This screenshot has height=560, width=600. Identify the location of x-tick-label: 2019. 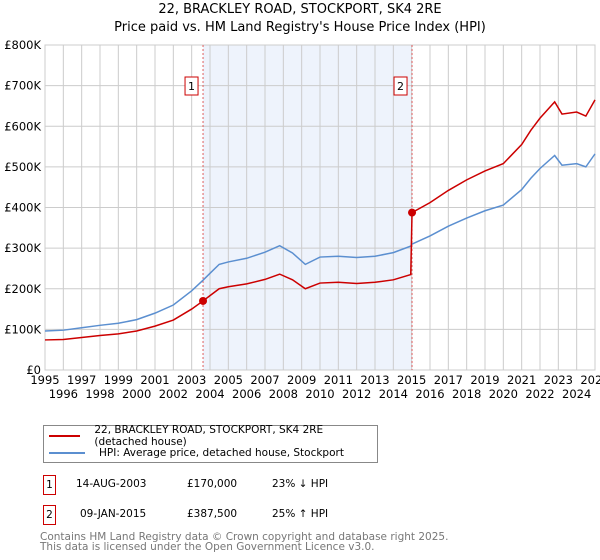
(484, 380).